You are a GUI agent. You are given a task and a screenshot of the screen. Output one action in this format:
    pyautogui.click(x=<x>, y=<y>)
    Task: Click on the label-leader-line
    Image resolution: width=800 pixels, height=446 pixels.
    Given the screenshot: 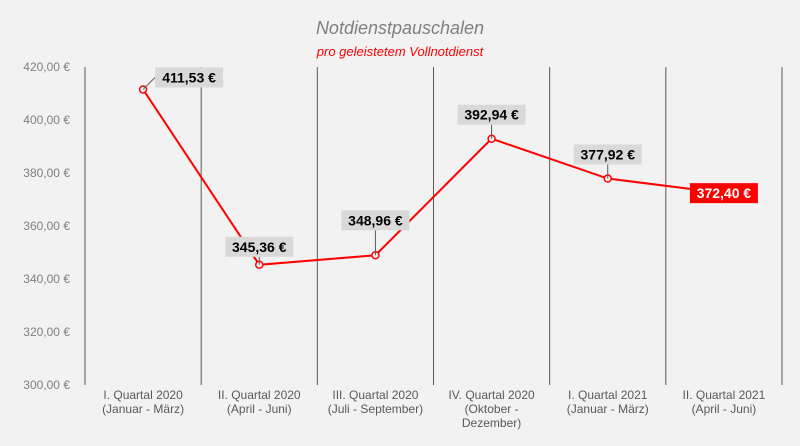 What is the action you would take?
    pyautogui.click(x=149, y=83)
    